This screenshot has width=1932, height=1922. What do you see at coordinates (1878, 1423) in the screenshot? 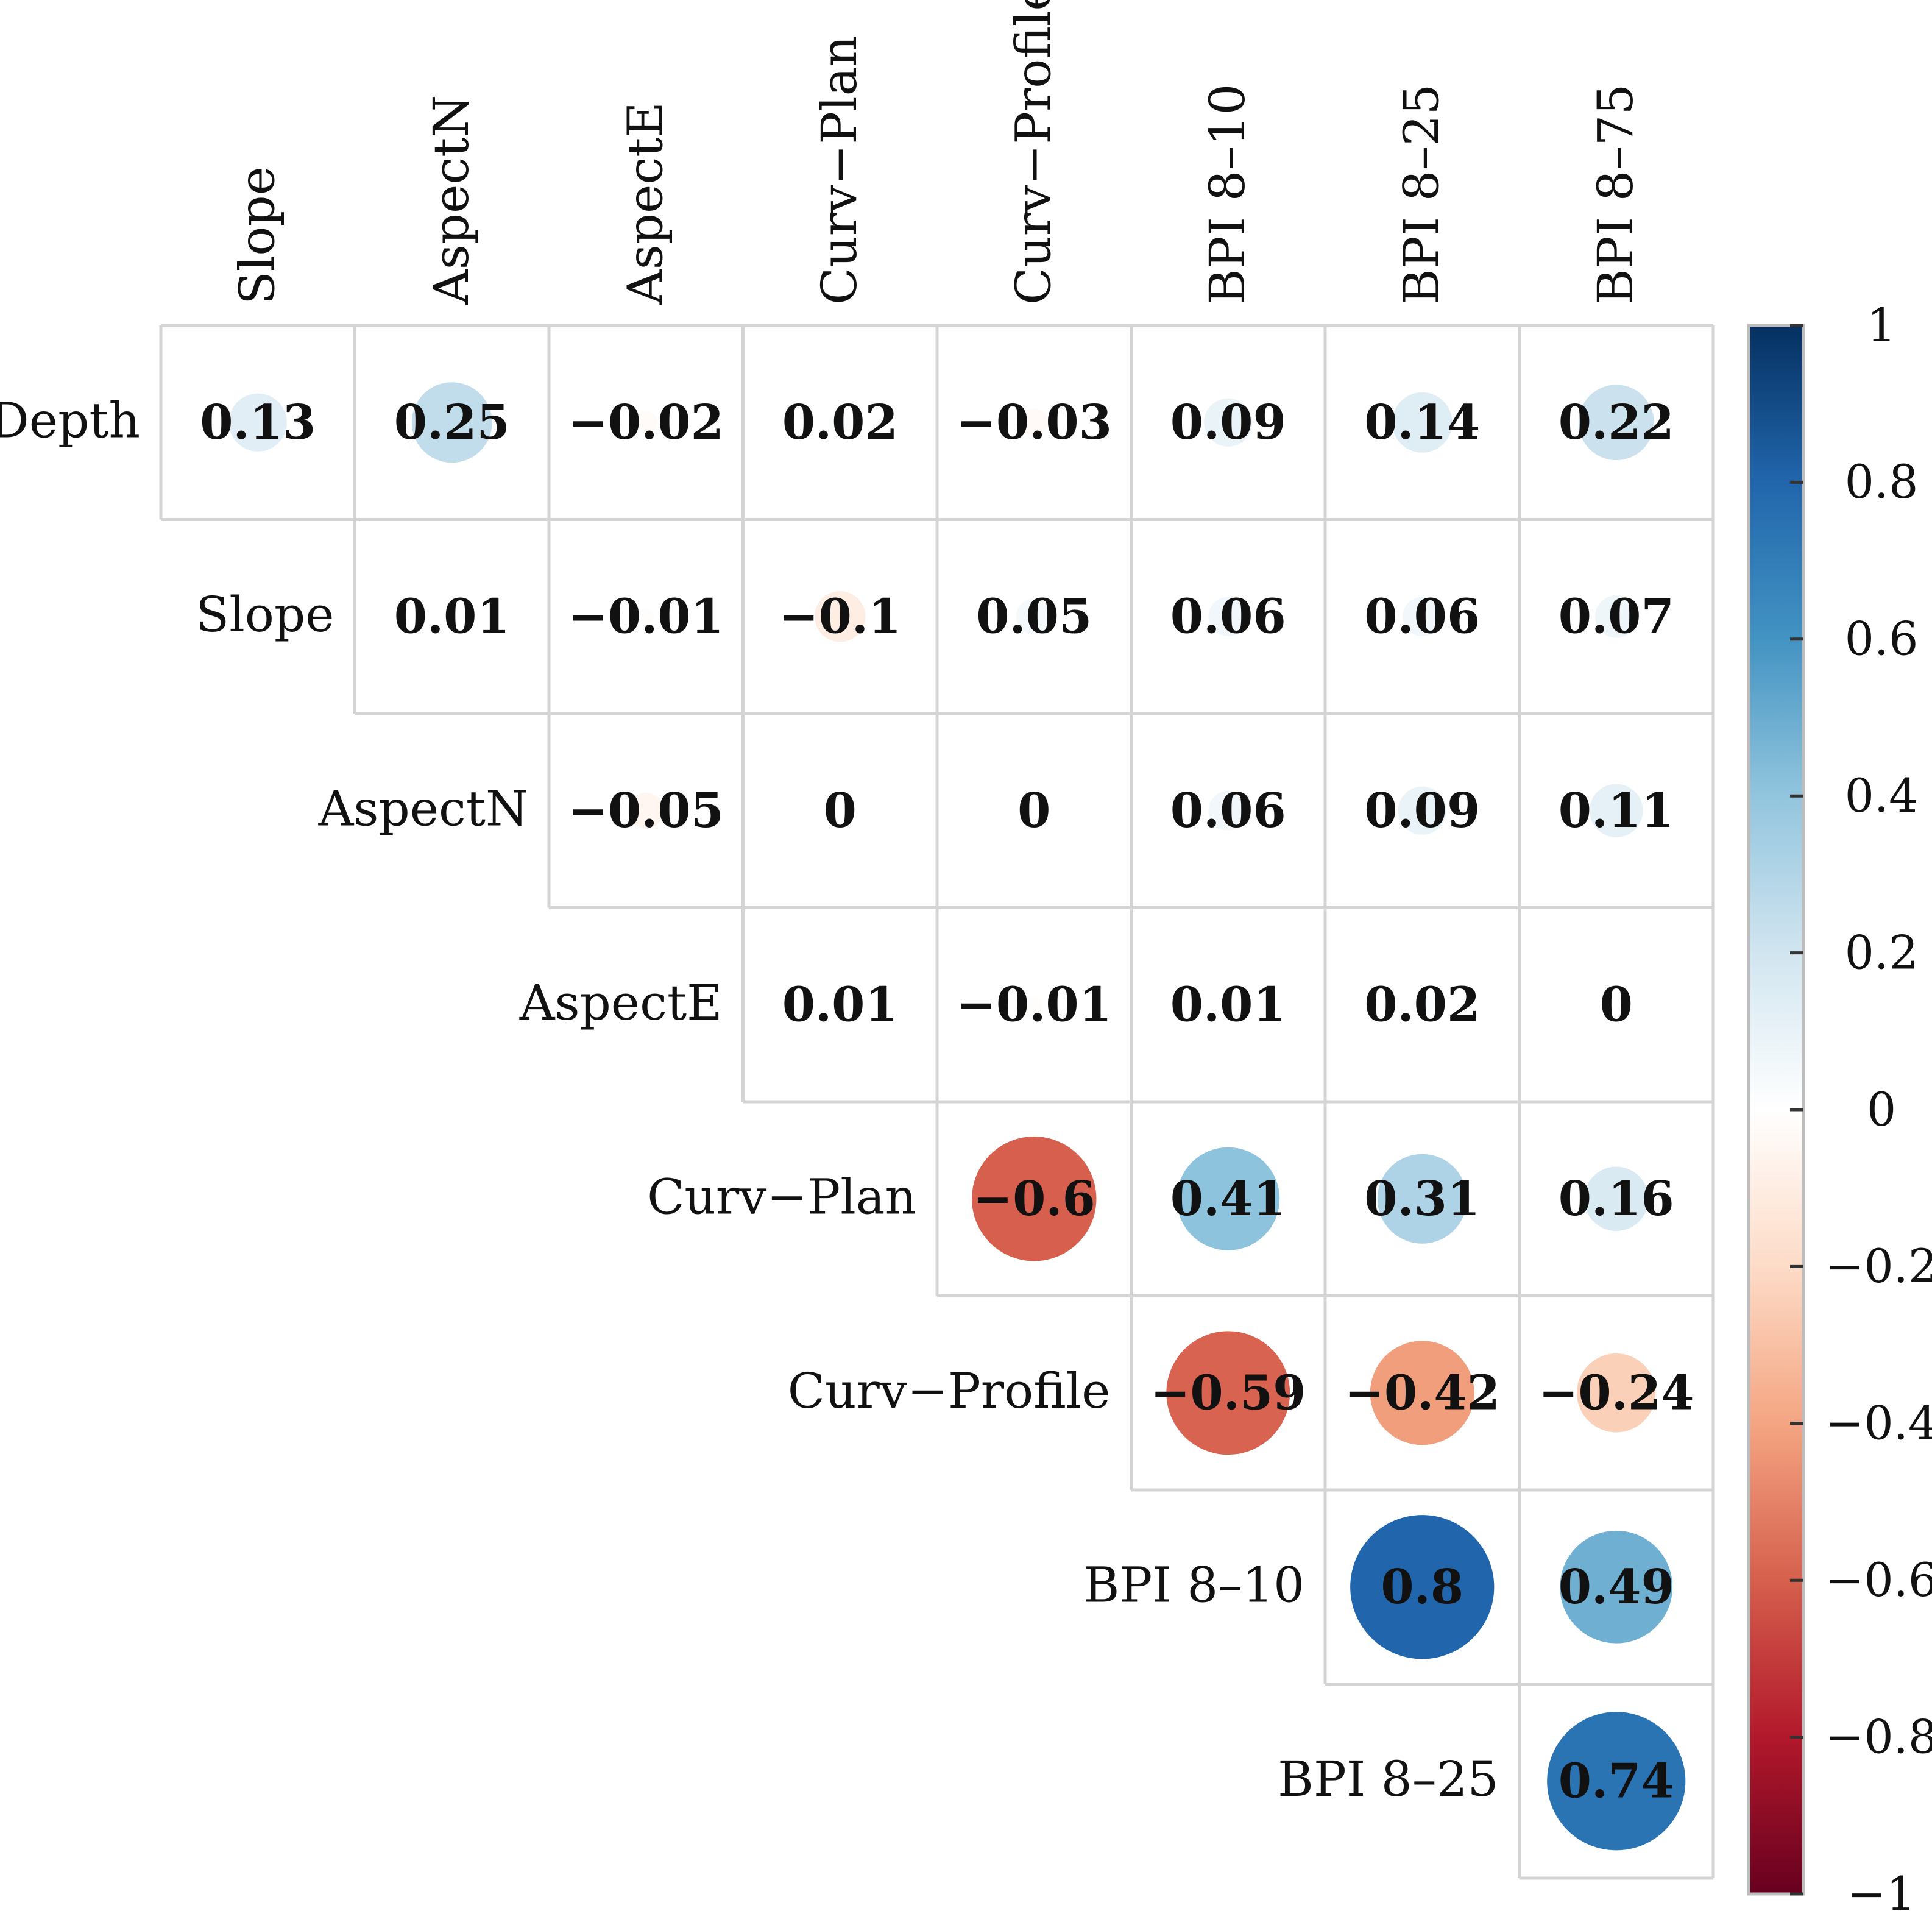
I see `colorbar-tick-label: −0.4` at bounding box center [1878, 1423].